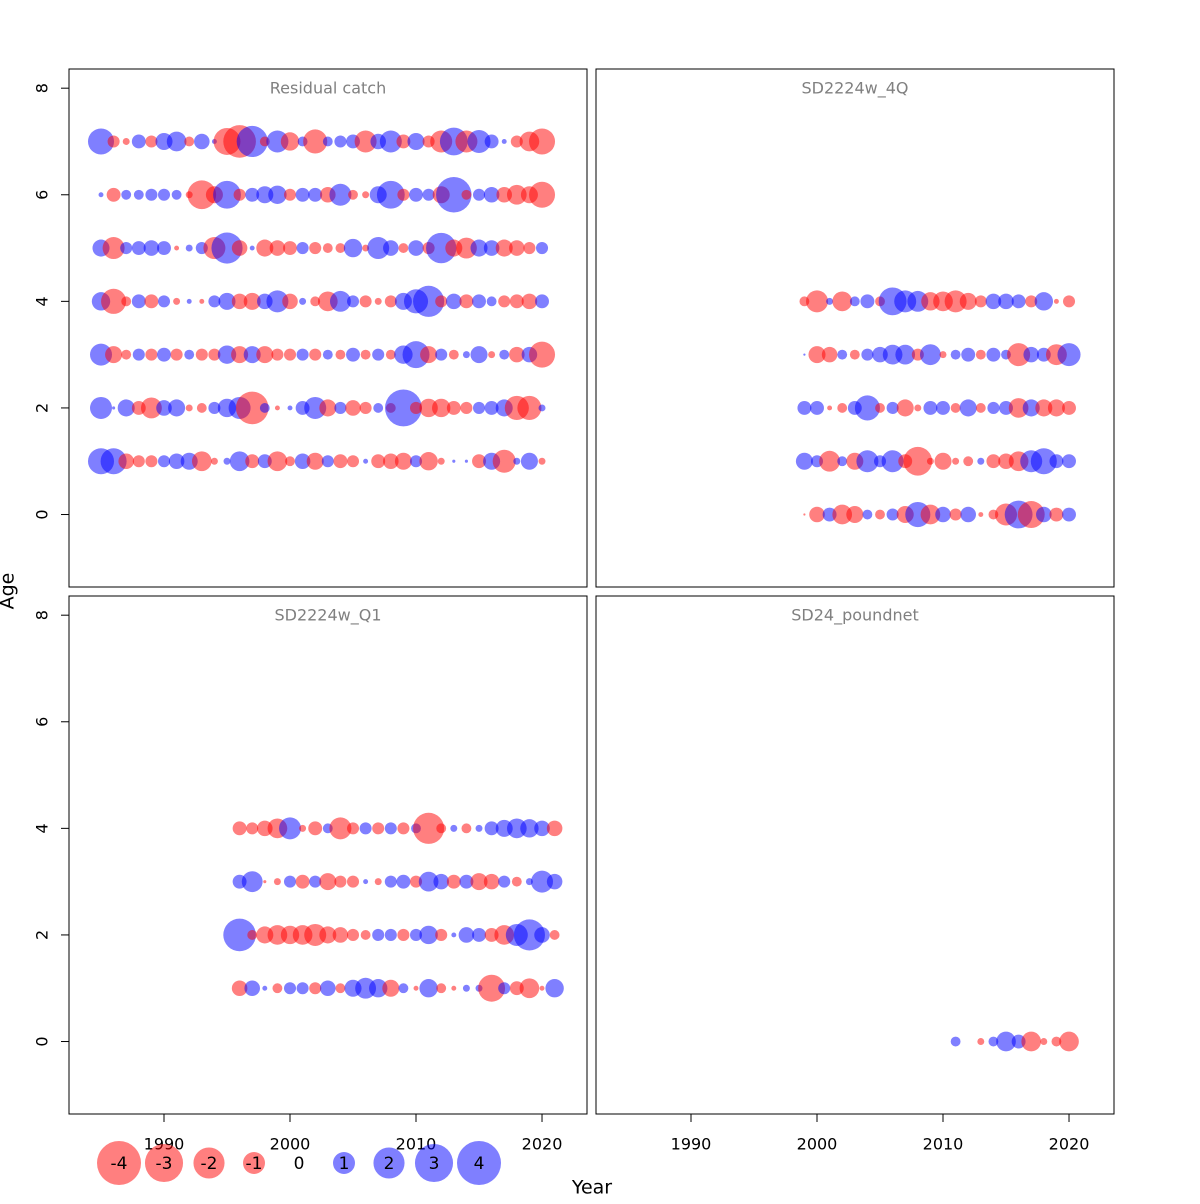 This screenshot has height=1204, width=1200. I want to click on legend-label: 0, so click(299, 1164).